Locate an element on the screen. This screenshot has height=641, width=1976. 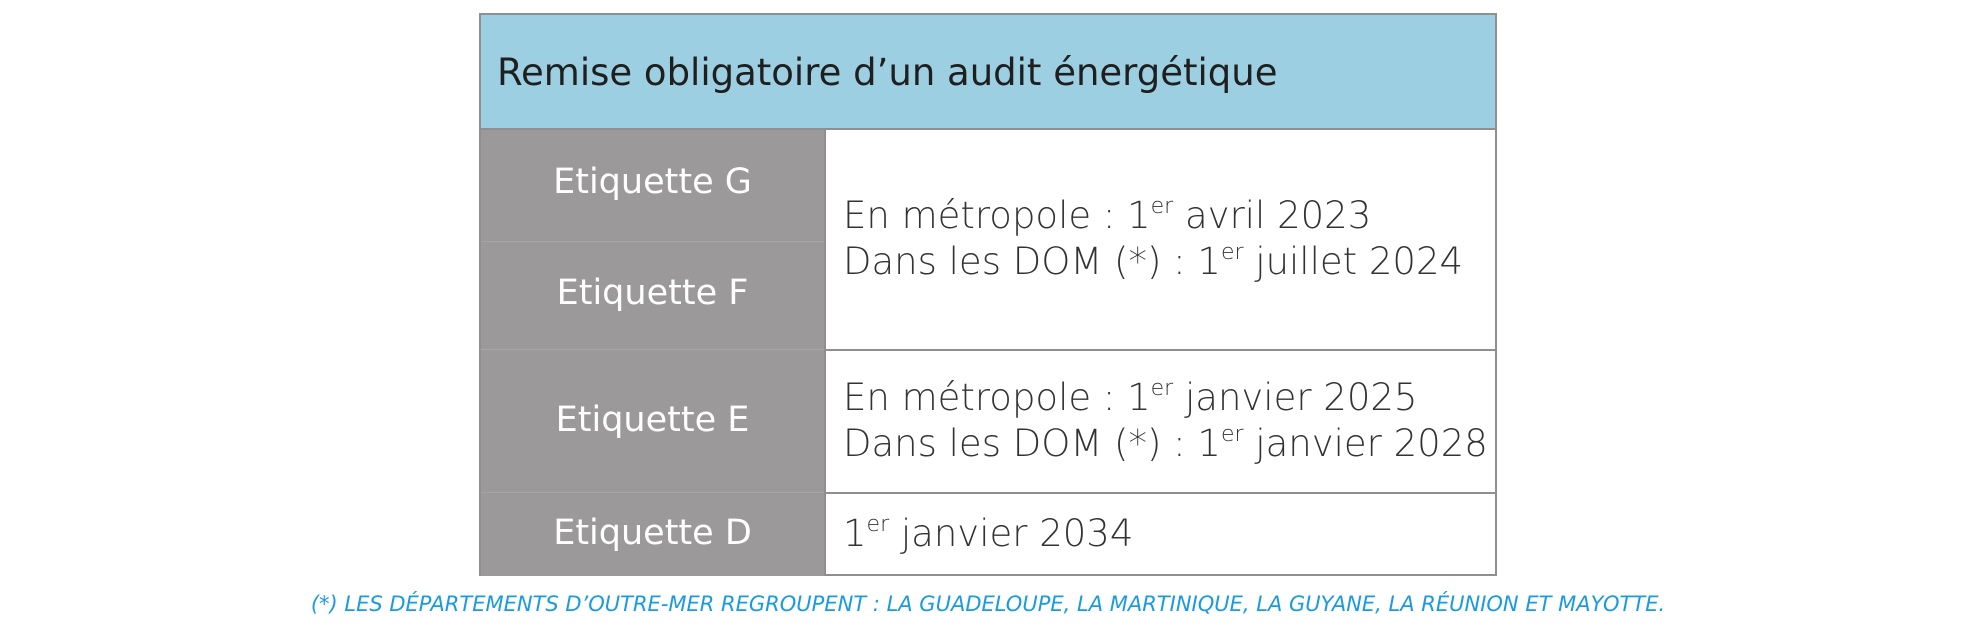
e-metropole-sup: er is located at coordinates (1162, 388).